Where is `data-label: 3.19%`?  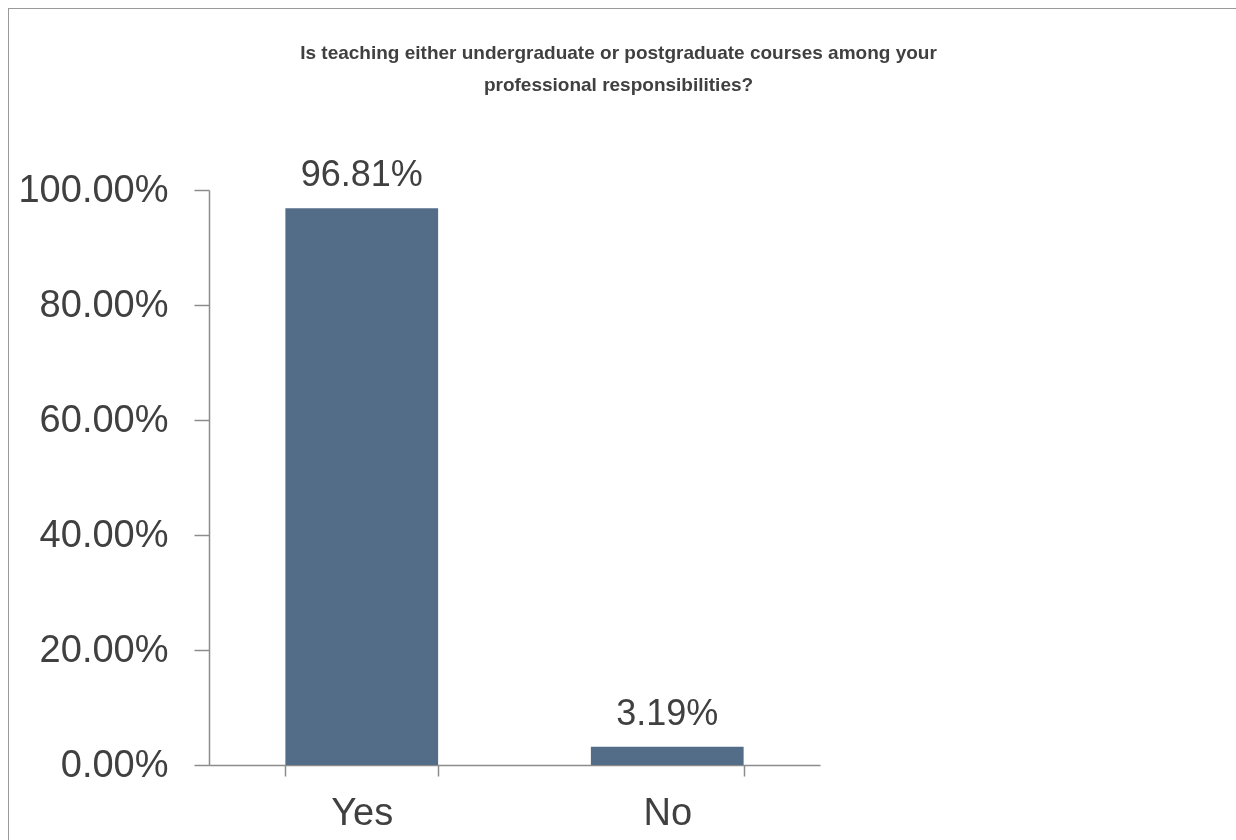
data-label: 3.19% is located at coordinates (667, 712).